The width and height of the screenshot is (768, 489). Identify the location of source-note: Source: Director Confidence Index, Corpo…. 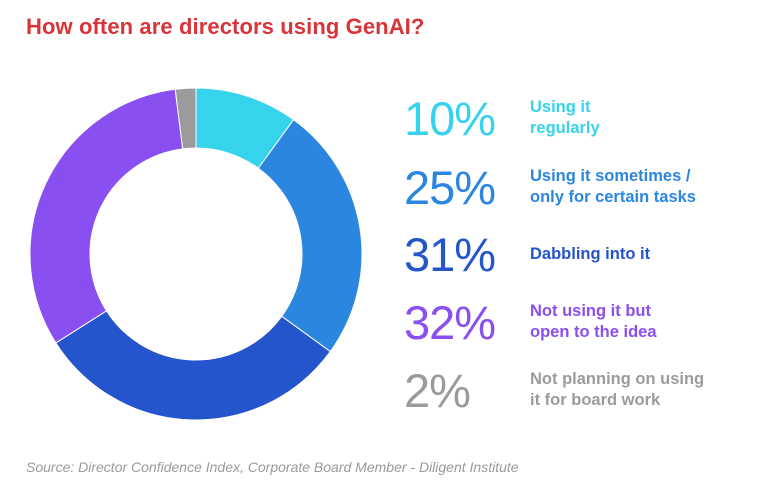
(272, 467).